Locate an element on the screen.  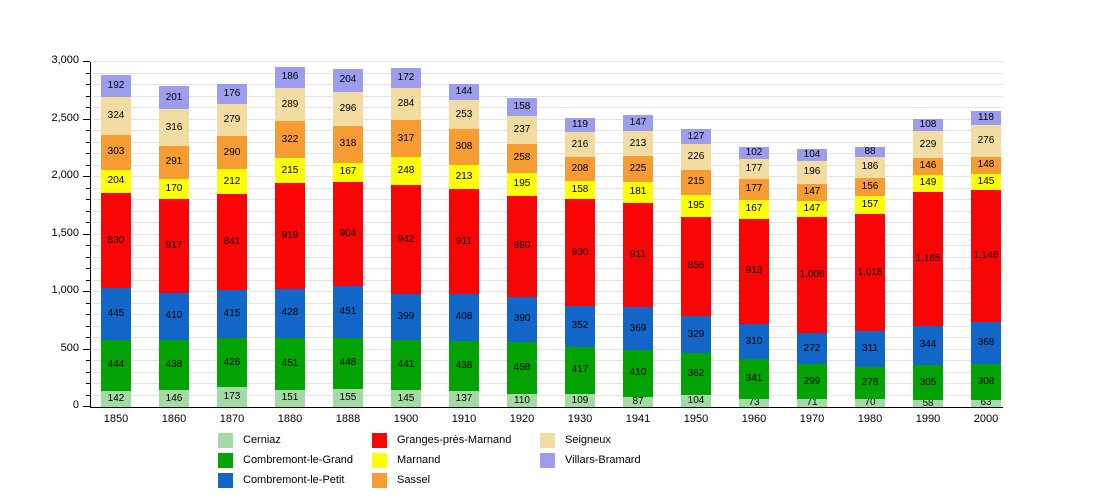
bar-segment-granges-pr-s-marnand: 880 is located at coordinates (522, 246).